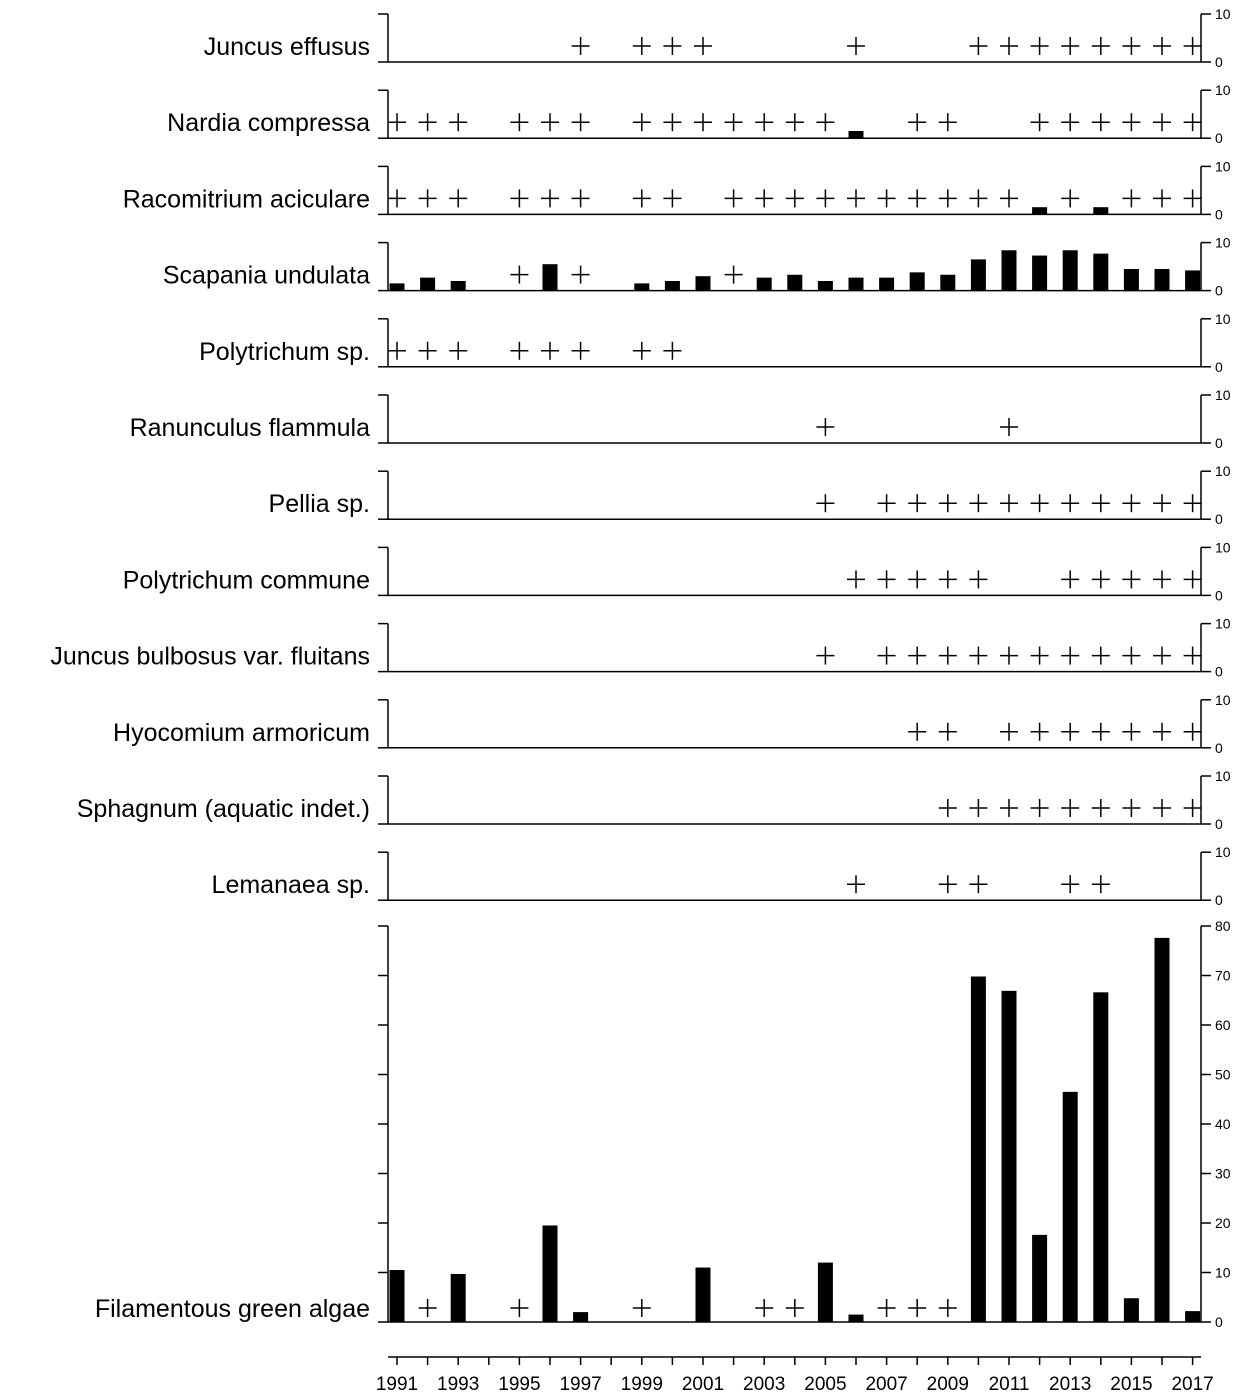 The image size is (1248, 1397). Describe the element at coordinates (1070, 1384) in the screenshot. I see `x-tick-label: 2013` at that location.